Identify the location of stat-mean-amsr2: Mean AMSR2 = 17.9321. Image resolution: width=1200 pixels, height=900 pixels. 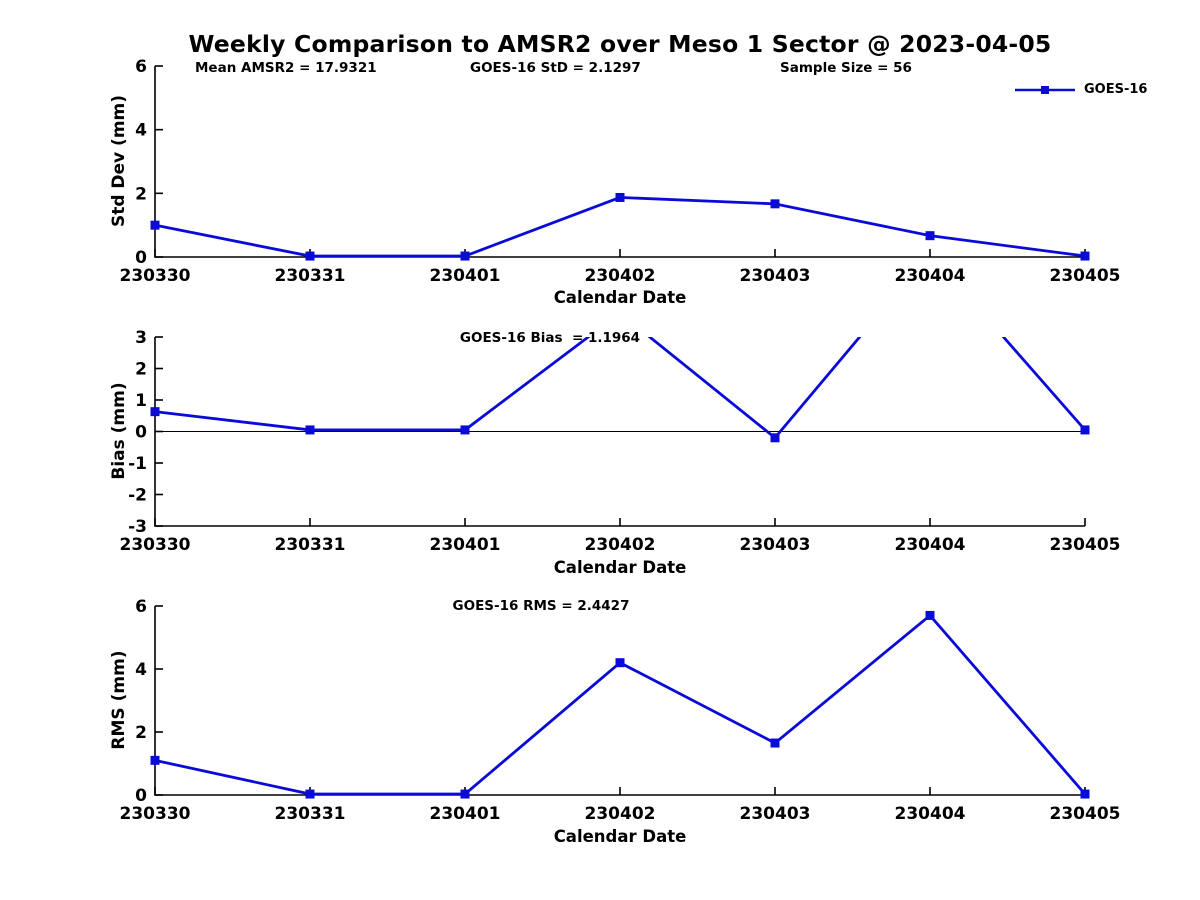
(286, 68).